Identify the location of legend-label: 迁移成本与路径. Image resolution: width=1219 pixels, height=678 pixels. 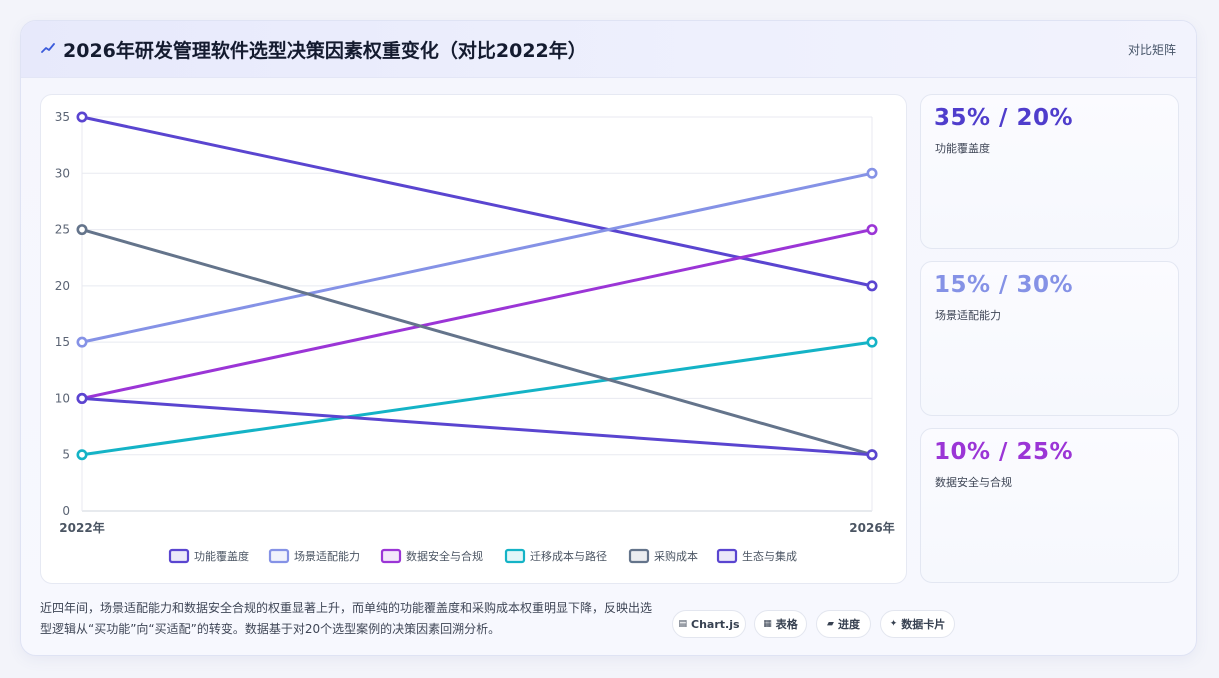
(568, 556).